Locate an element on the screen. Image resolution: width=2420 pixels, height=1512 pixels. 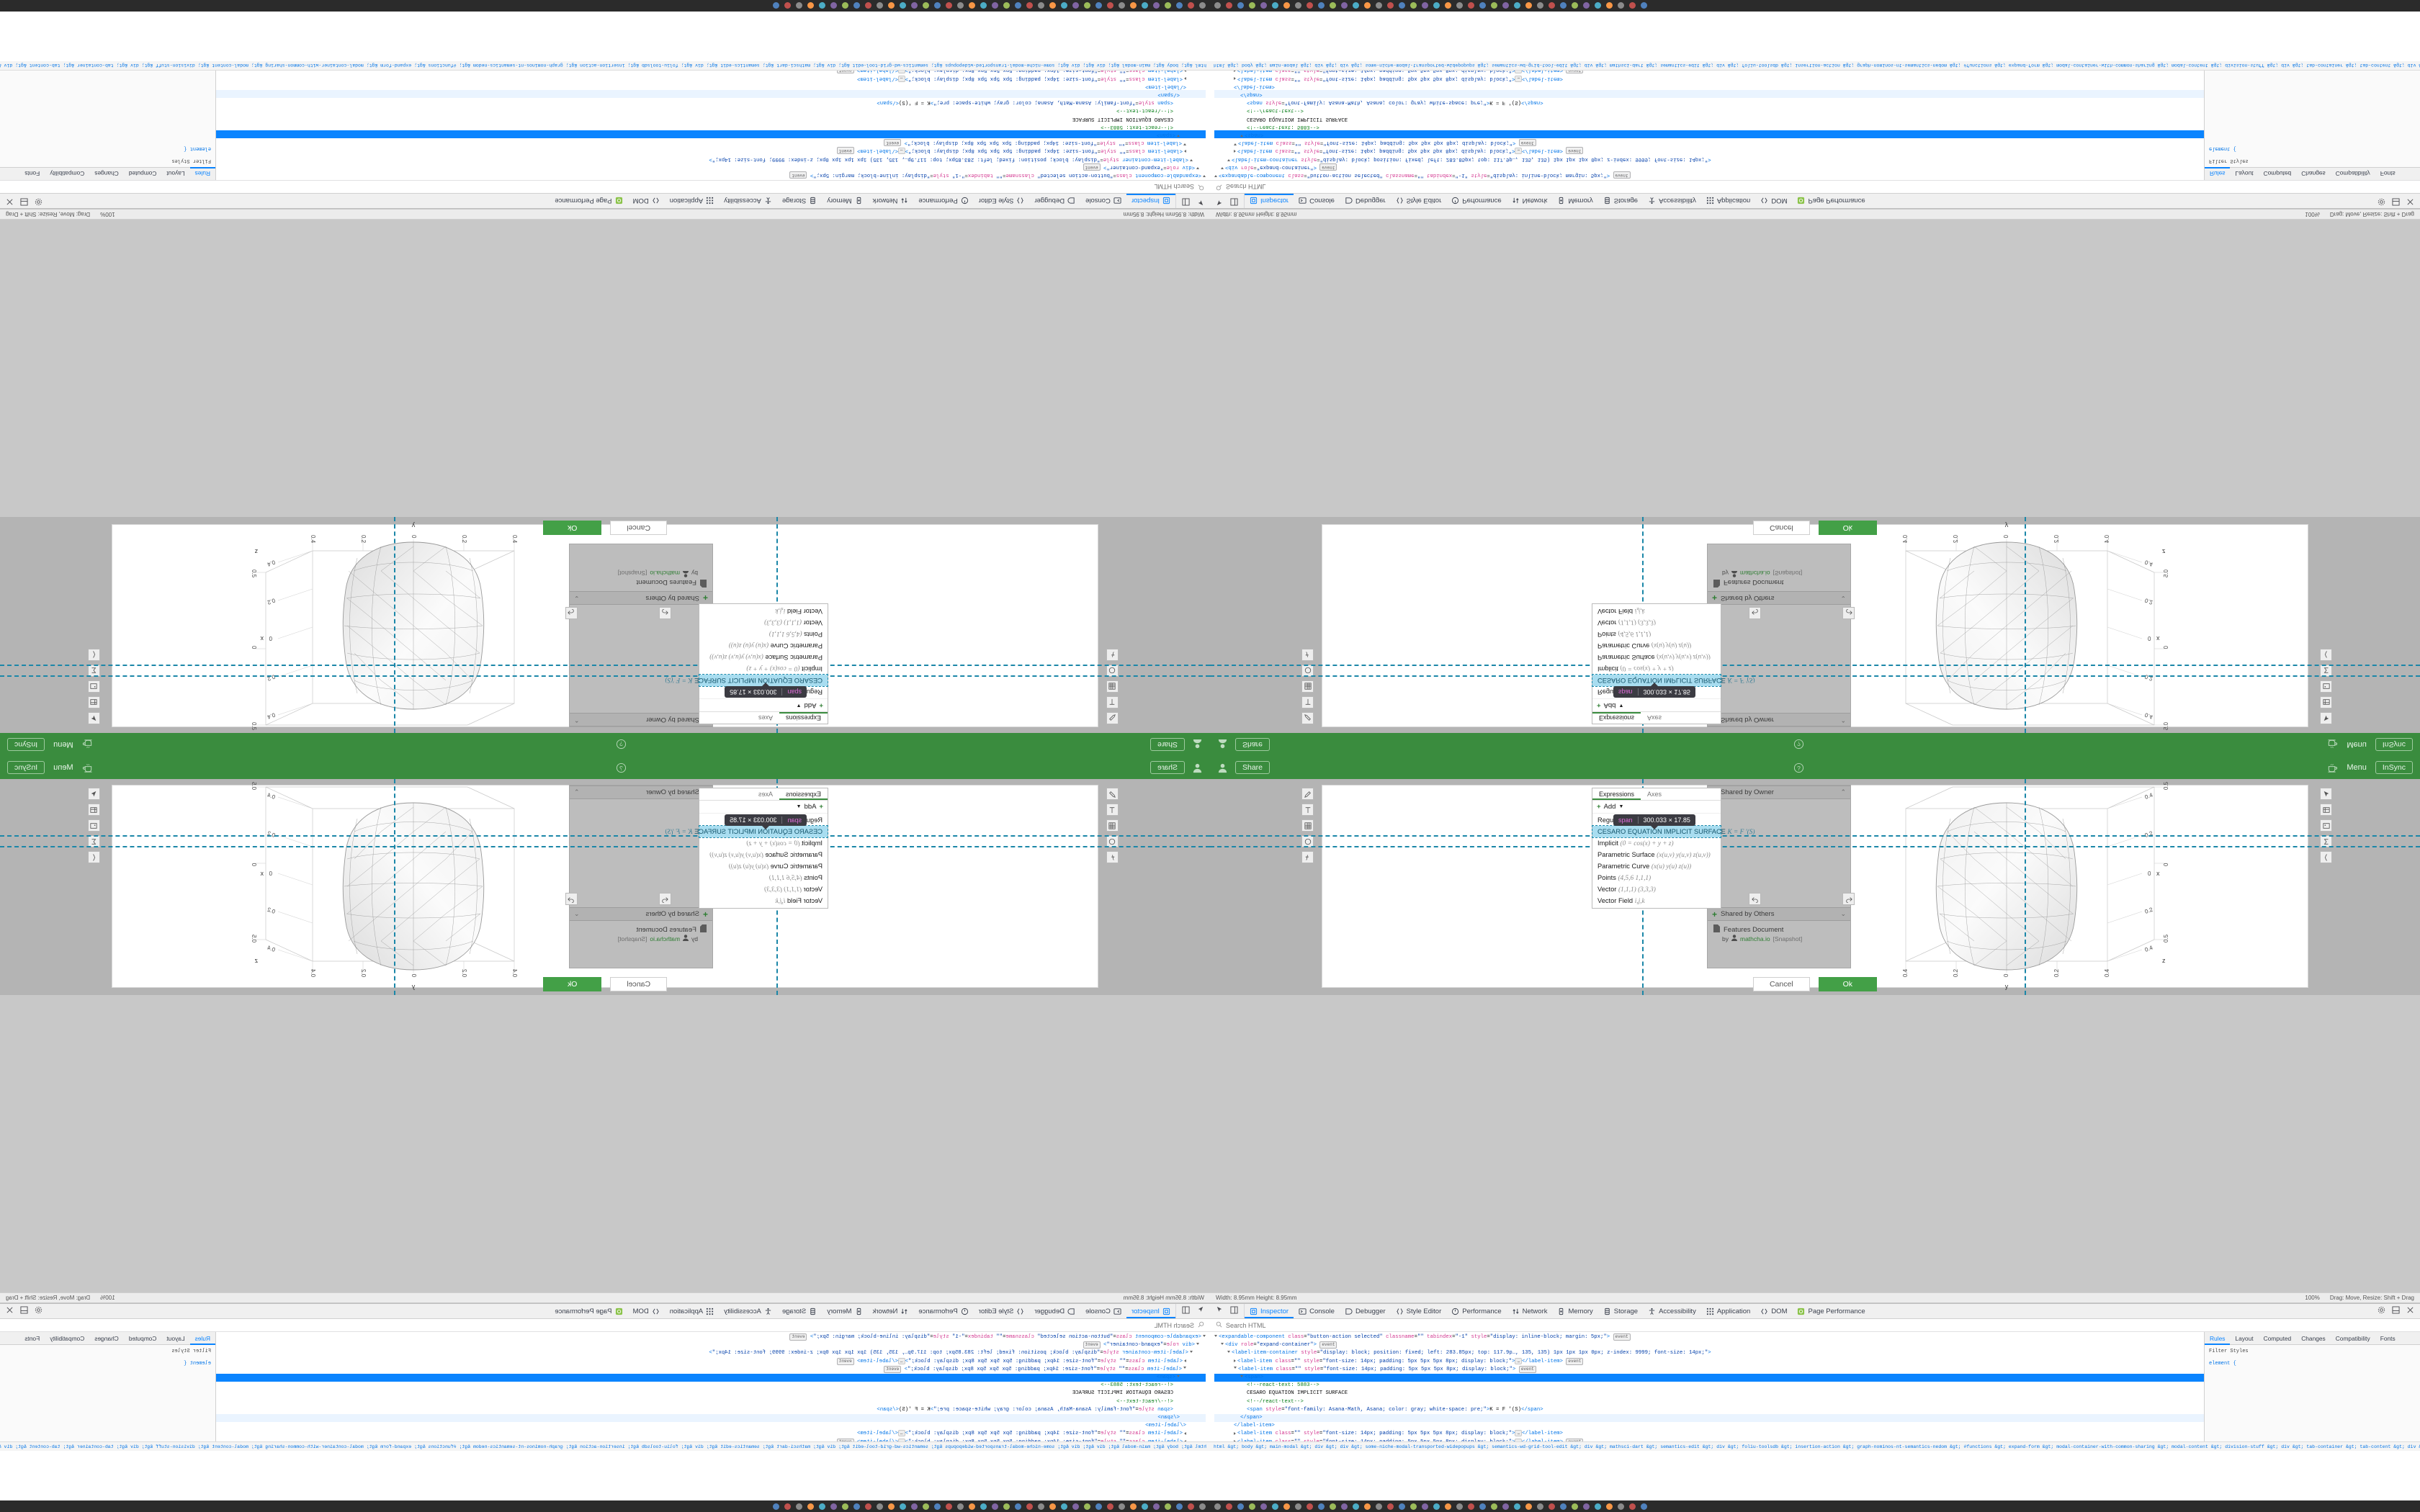
devtools-tab-memory: Memory is located at coordinates (845, 201).